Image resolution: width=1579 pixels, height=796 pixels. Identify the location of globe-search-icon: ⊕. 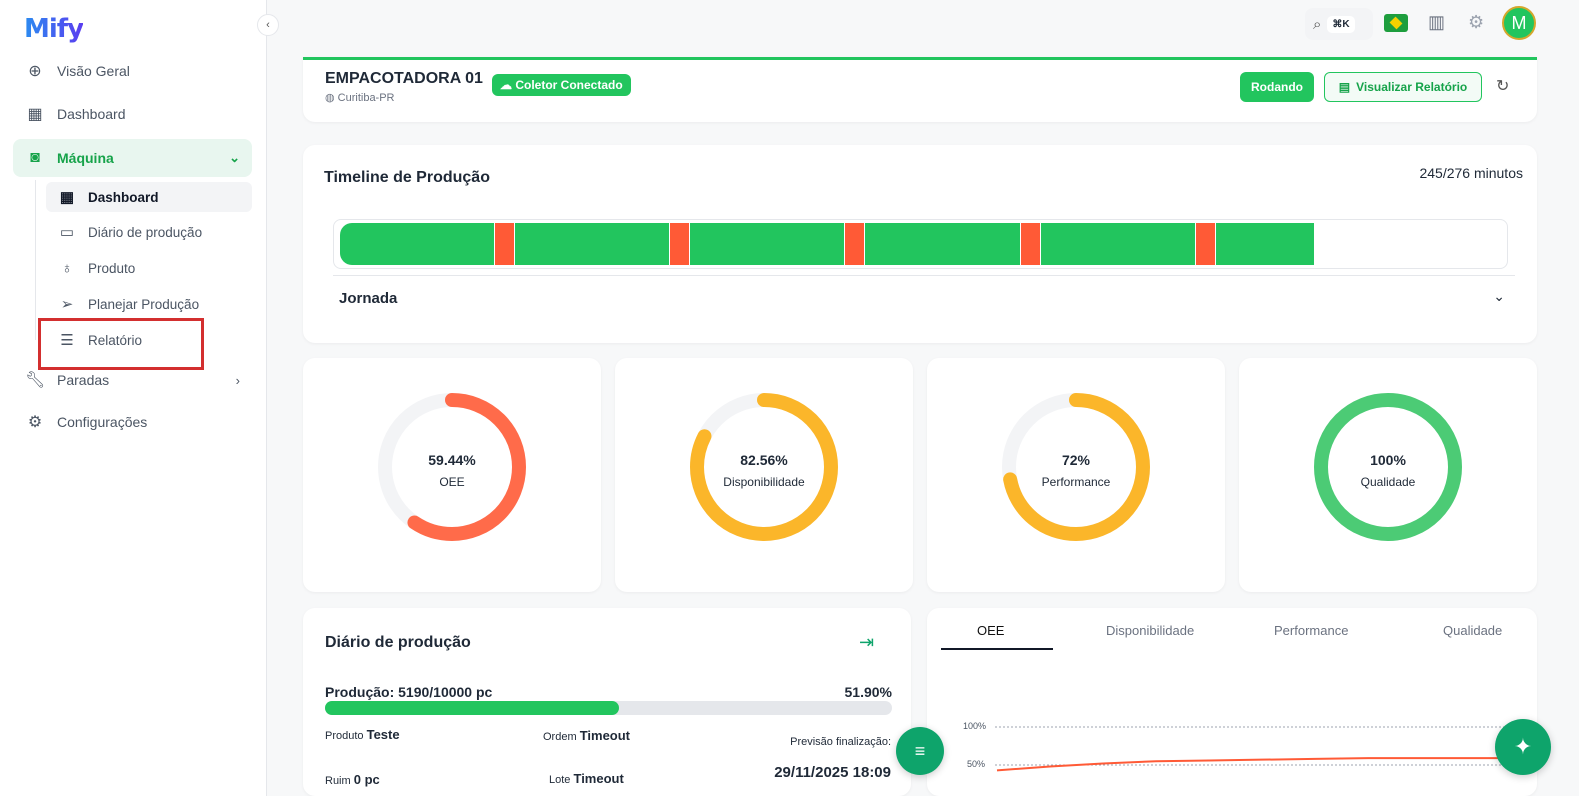
(35, 71).